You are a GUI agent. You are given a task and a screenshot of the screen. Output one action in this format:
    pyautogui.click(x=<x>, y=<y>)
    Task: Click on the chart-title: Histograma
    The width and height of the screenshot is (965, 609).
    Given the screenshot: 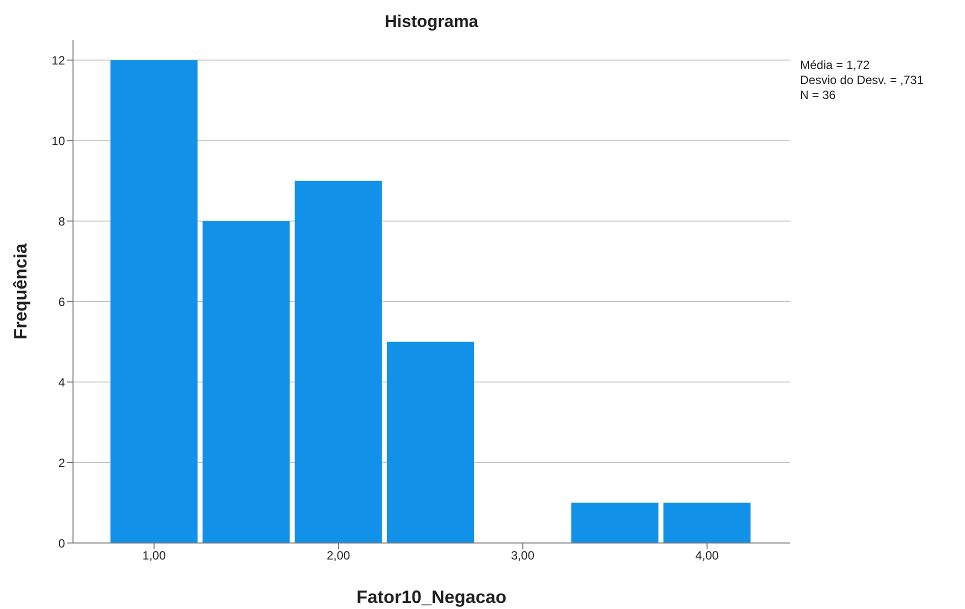 What is the action you would take?
    pyautogui.click(x=432, y=22)
    